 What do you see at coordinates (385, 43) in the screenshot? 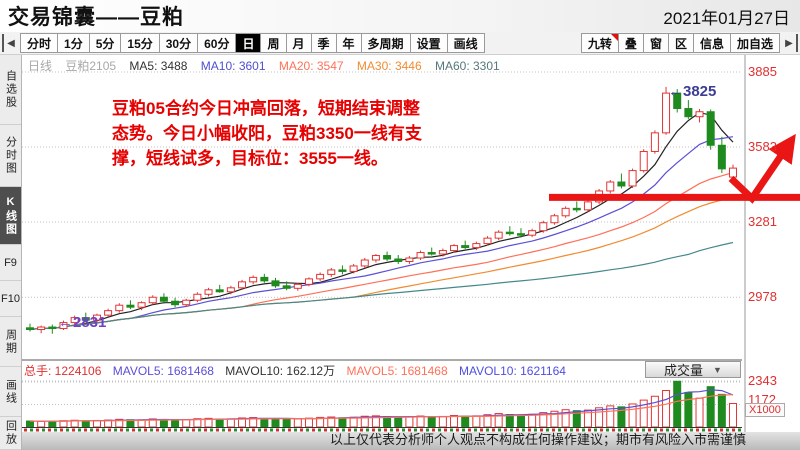
I see `multi-period-button: 多周期` at bounding box center [385, 43].